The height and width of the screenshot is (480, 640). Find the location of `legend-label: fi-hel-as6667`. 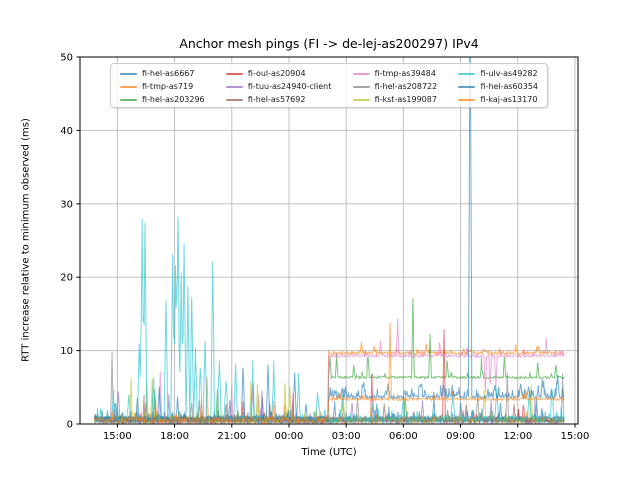

legend-label: fi-hel-as6667 is located at coordinates (168, 73).